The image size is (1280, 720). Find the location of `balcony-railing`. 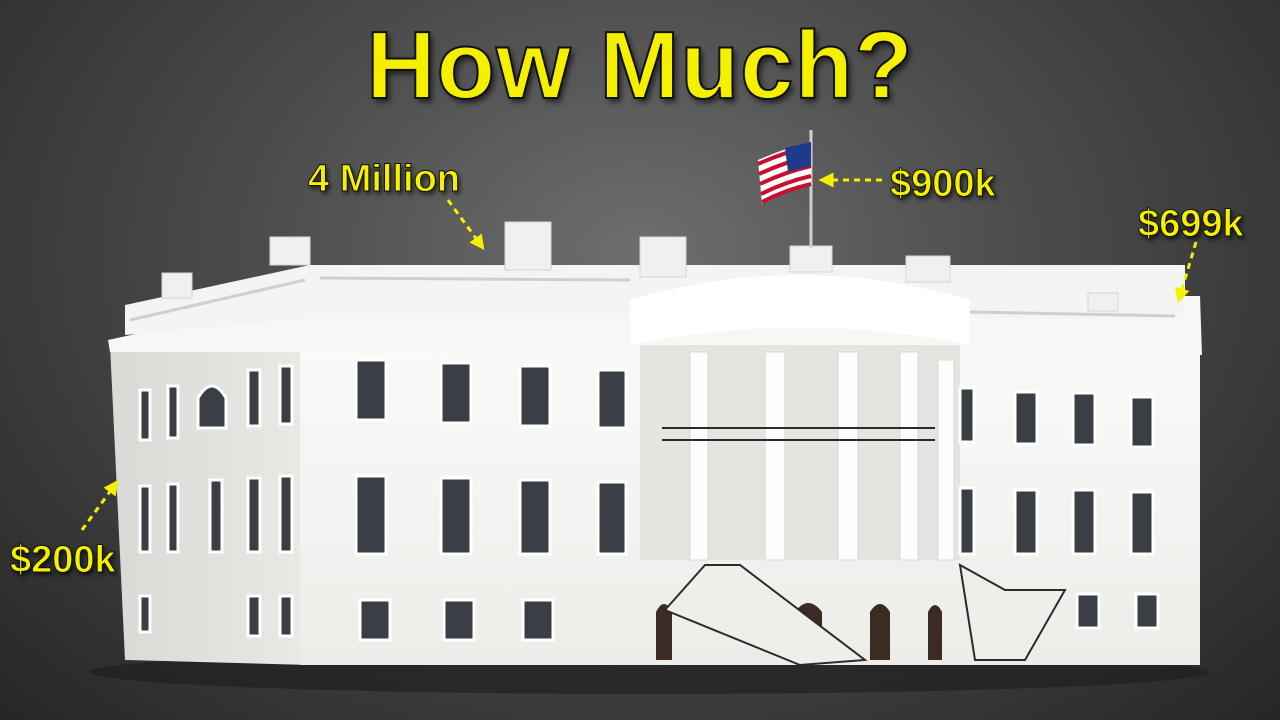

balcony-railing is located at coordinates (798, 434).